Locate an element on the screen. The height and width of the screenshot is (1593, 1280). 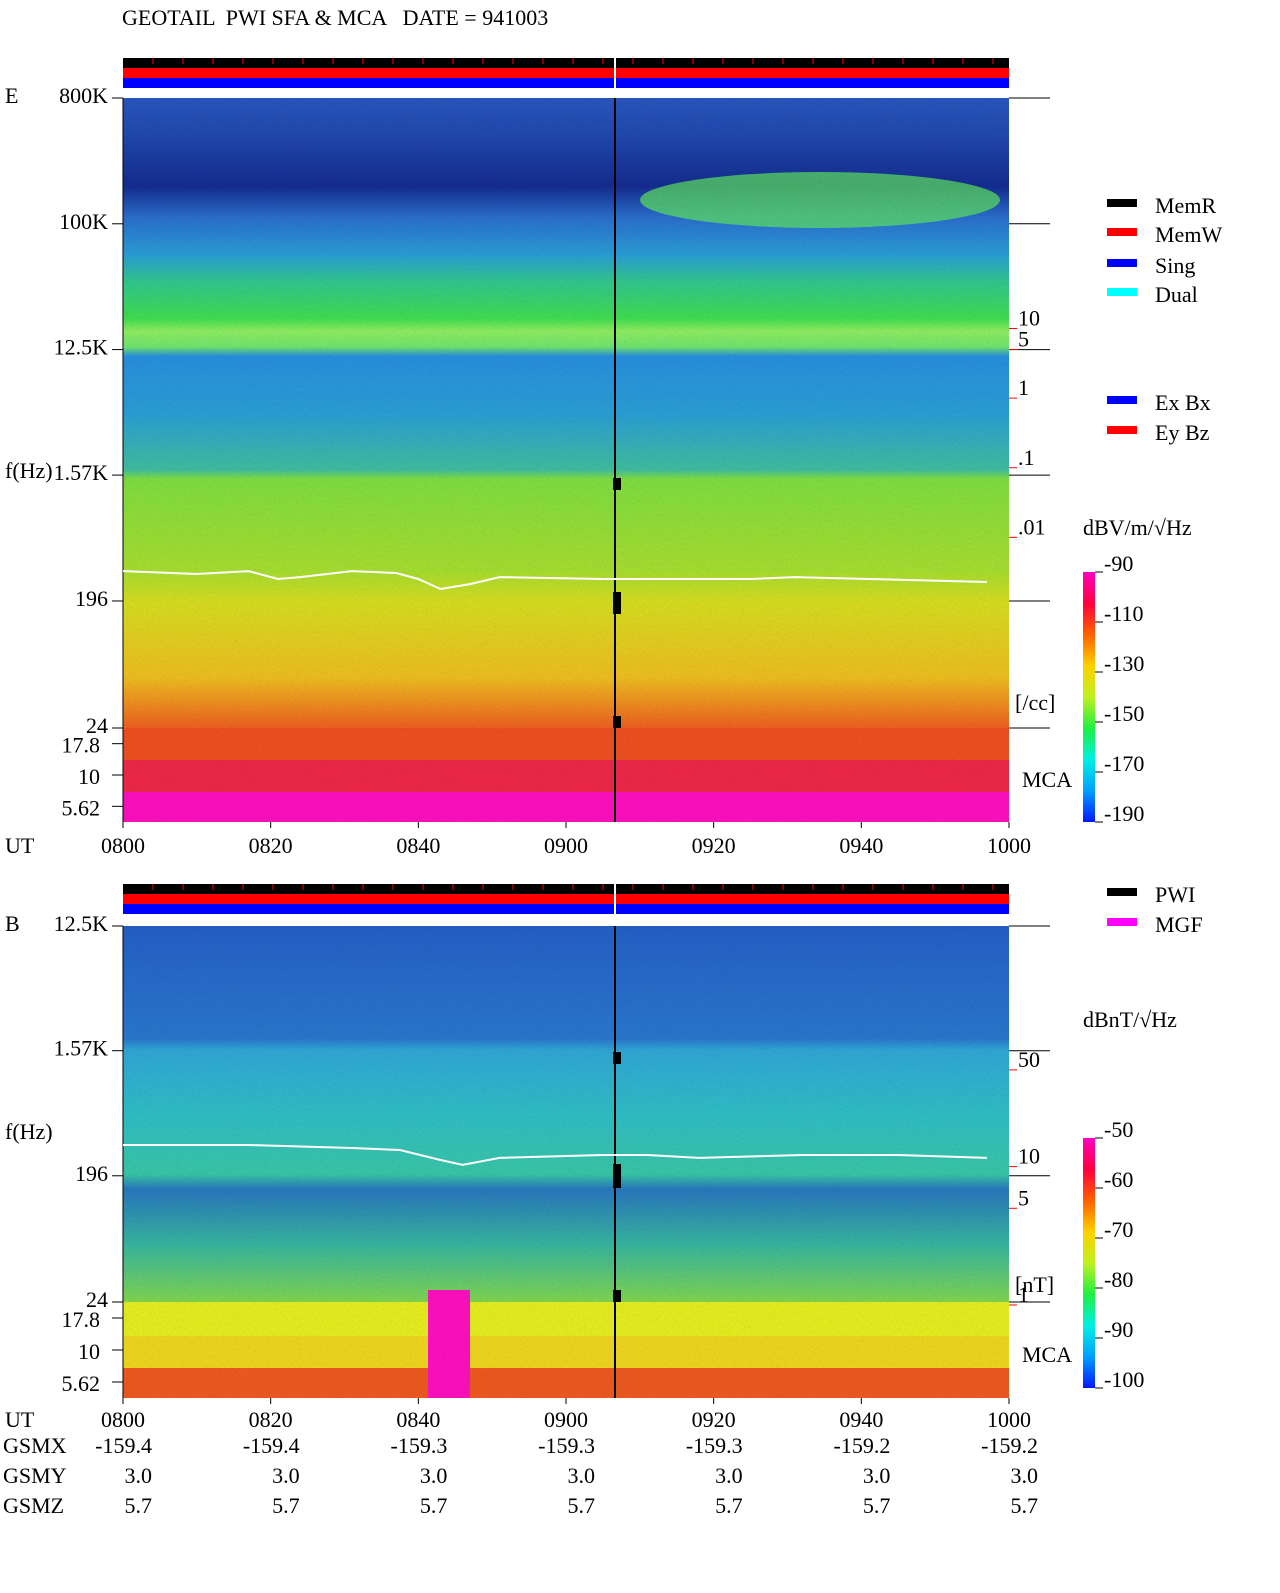
colorbar-tick-label: -190 is located at coordinates (1124, 813).